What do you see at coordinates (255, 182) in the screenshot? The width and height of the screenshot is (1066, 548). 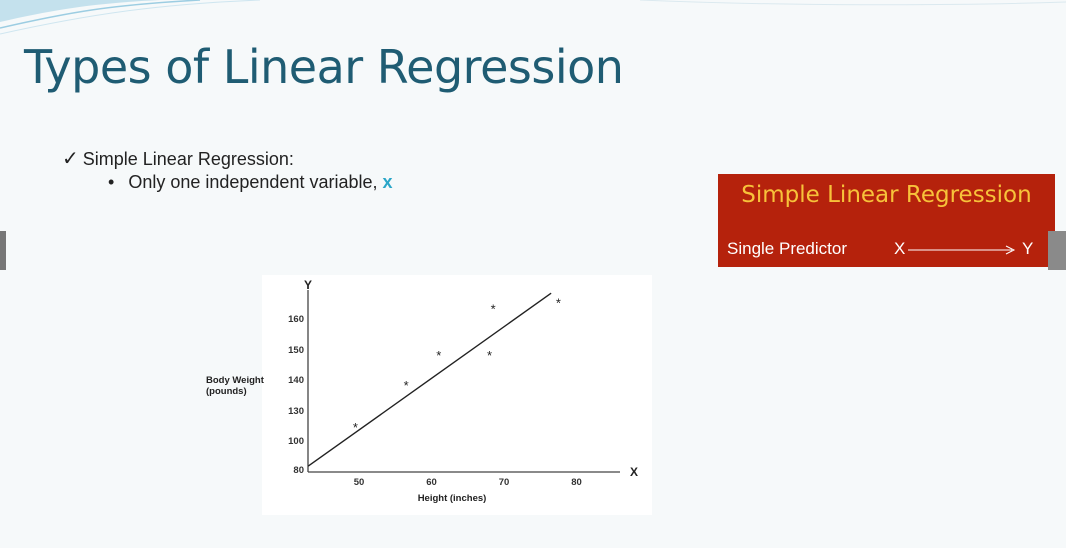 I see `sub-bullet-text: Only one independent variable,` at bounding box center [255, 182].